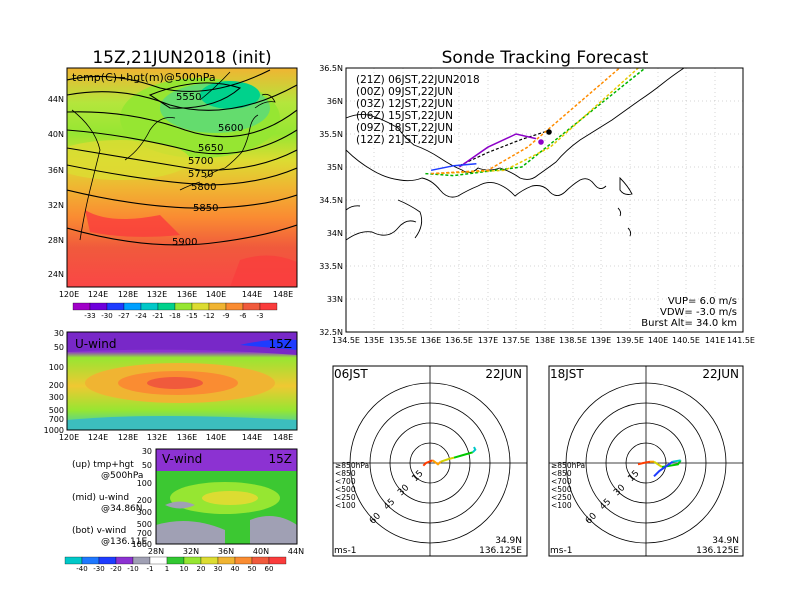 This screenshot has width=792, height=612. Describe the element at coordinates (404, 128) in the screenshot. I see `legend-item: (09Z) 18JST,22JUN` at that location.